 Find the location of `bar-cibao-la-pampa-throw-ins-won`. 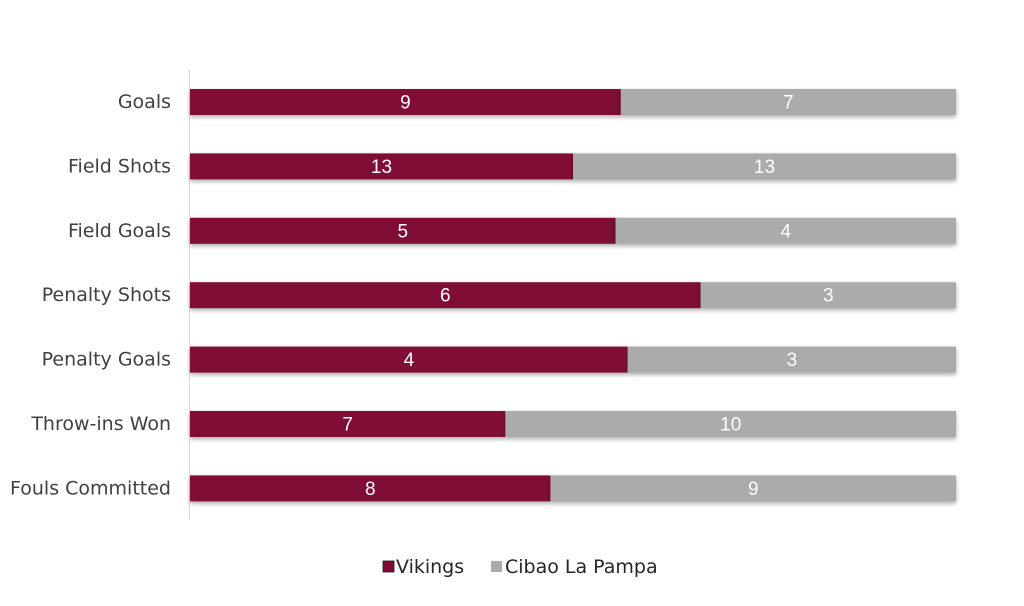

bar-cibao-la-pampa-throw-ins-won is located at coordinates (730, 424).